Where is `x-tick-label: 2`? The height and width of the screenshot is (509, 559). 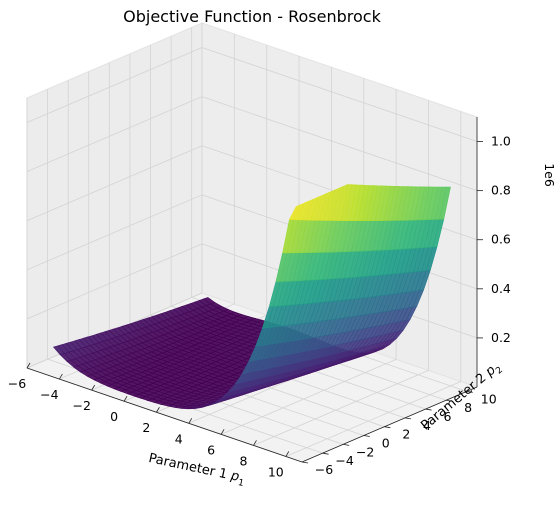 x-tick-label: 2 is located at coordinates (146, 427).